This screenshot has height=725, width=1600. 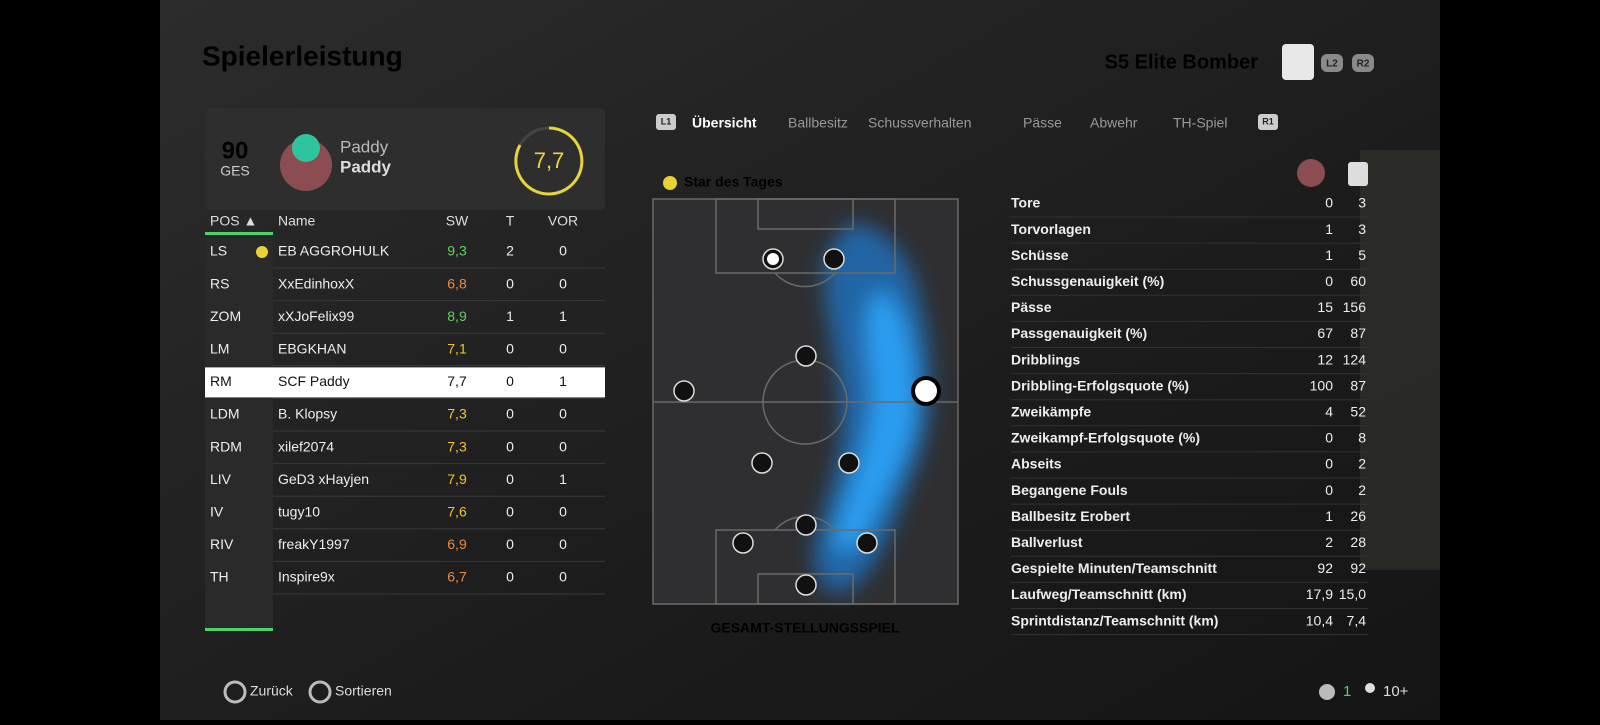 What do you see at coordinates (221, 381) in the screenshot?
I see `cell: RM` at bounding box center [221, 381].